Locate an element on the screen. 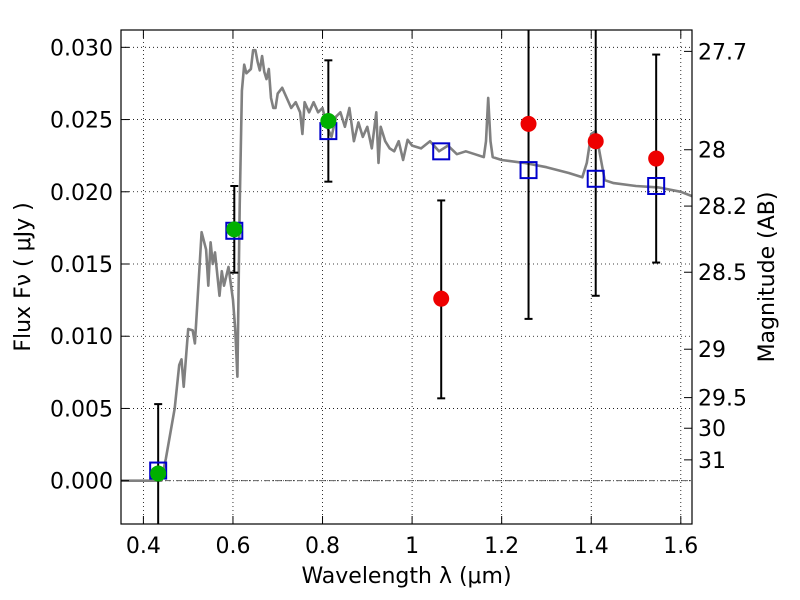  y-tick-label: 0.005 is located at coordinates (81, 409).